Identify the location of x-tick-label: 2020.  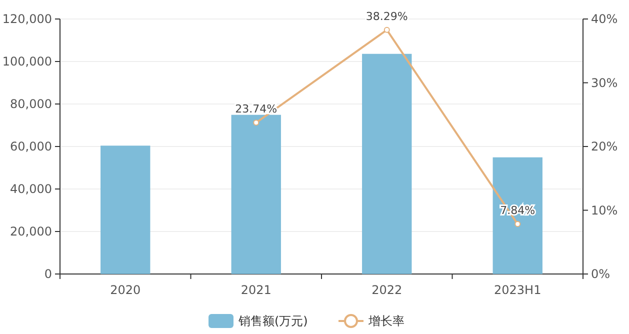
(125, 290).